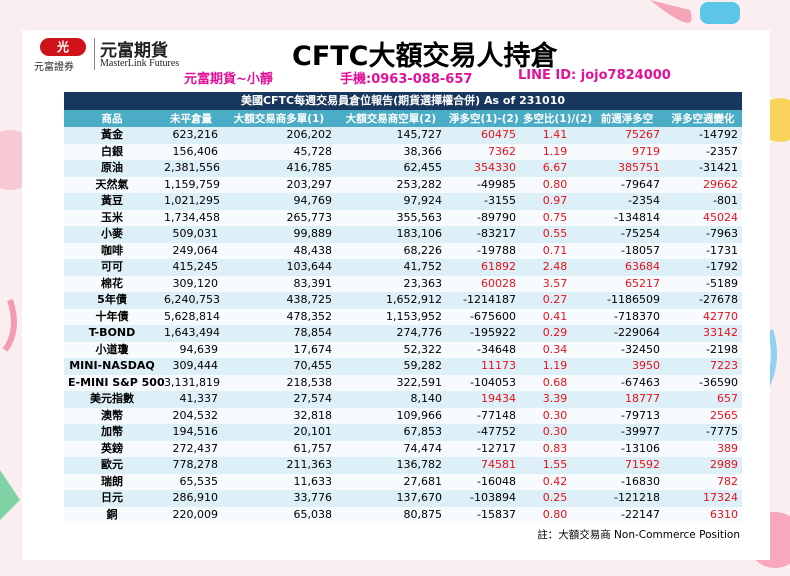 The width and height of the screenshot is (790, 576). What do you see at coordinates (191, 250) in the screenshot?
I see `table-cell: 249,064` at bounding box center [191, 250].